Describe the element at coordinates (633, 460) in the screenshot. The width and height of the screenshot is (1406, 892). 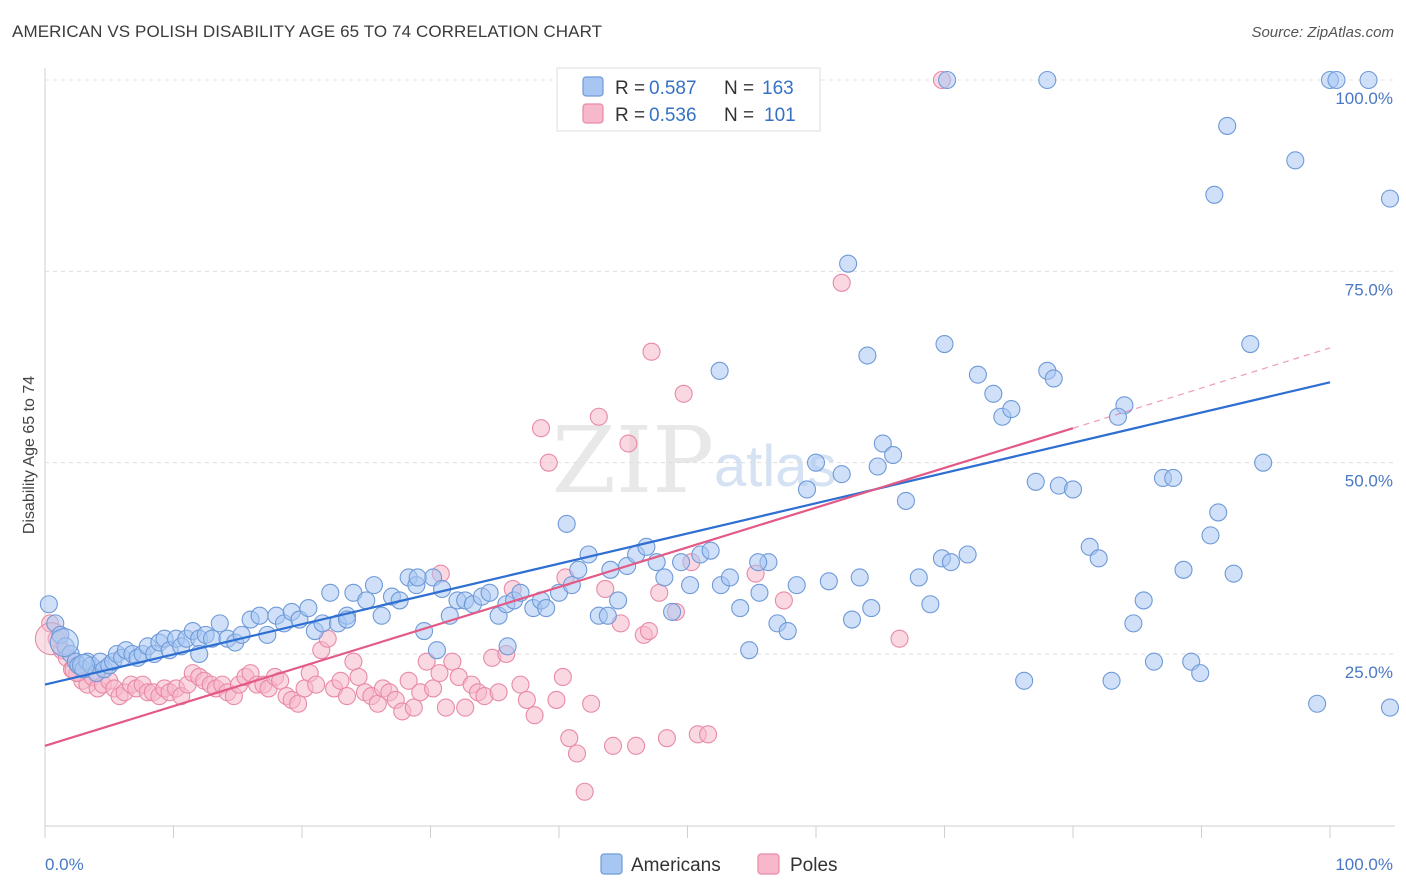
I see `watermark-zip: ZIP` at that location.